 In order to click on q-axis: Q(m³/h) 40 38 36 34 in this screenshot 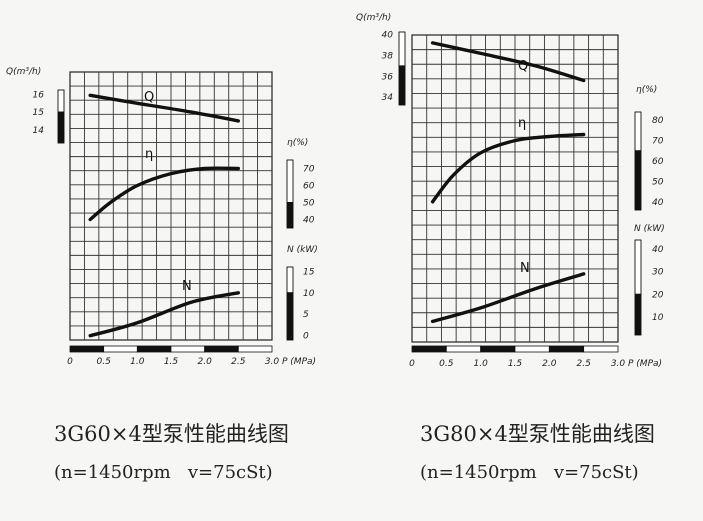, I will do `click(381, 59)`.